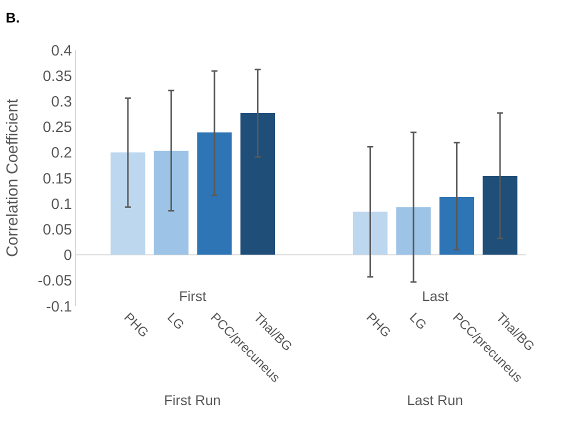 This screenshot has width=571, height=421. What do you see at coordinates (57, 229) in the screenshot?
I see `y-tick-label: 0.05` at bounding box center [57, 229].